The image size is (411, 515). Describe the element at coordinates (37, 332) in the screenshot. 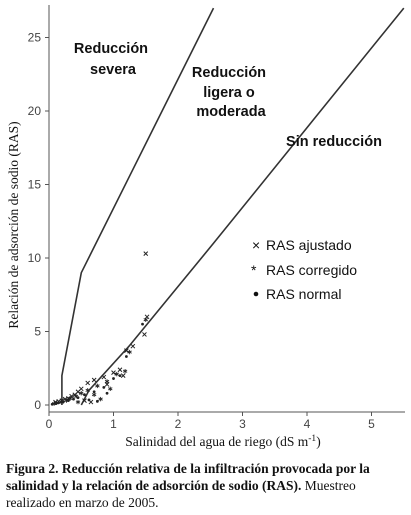

I see `y-tick-label: 5` at that location.